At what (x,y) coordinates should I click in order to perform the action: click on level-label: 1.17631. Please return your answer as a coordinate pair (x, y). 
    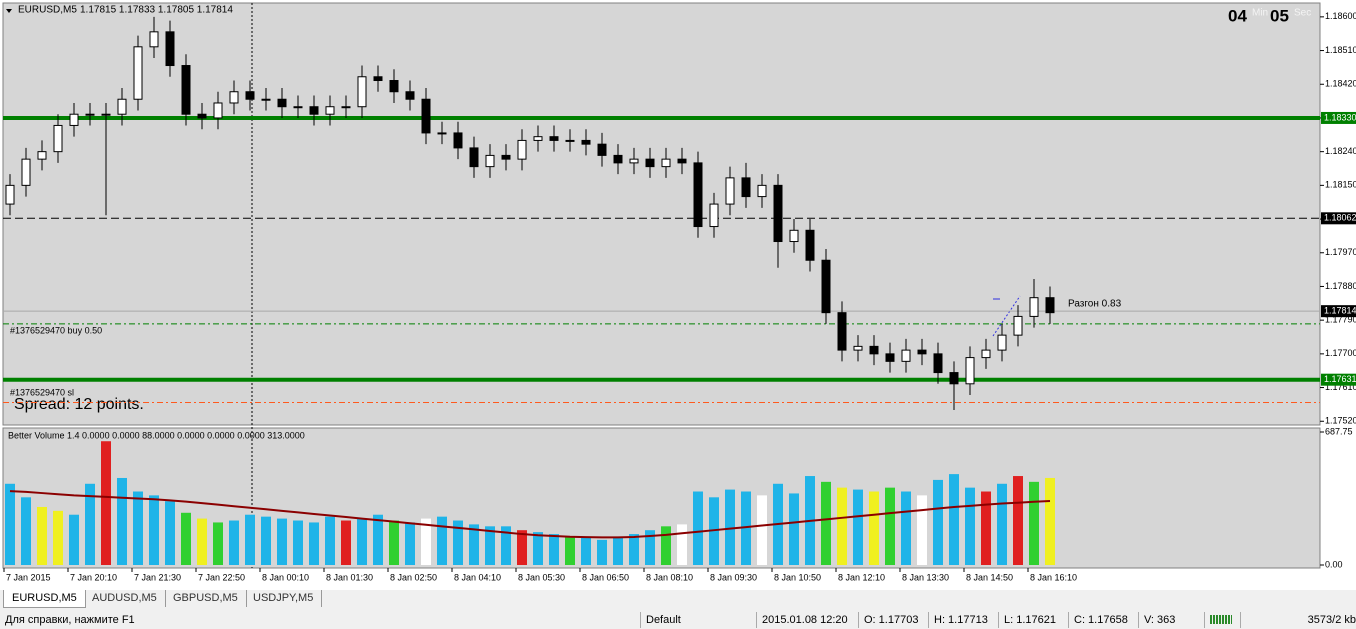
    Looking at the image, I should click on (1340, 379).